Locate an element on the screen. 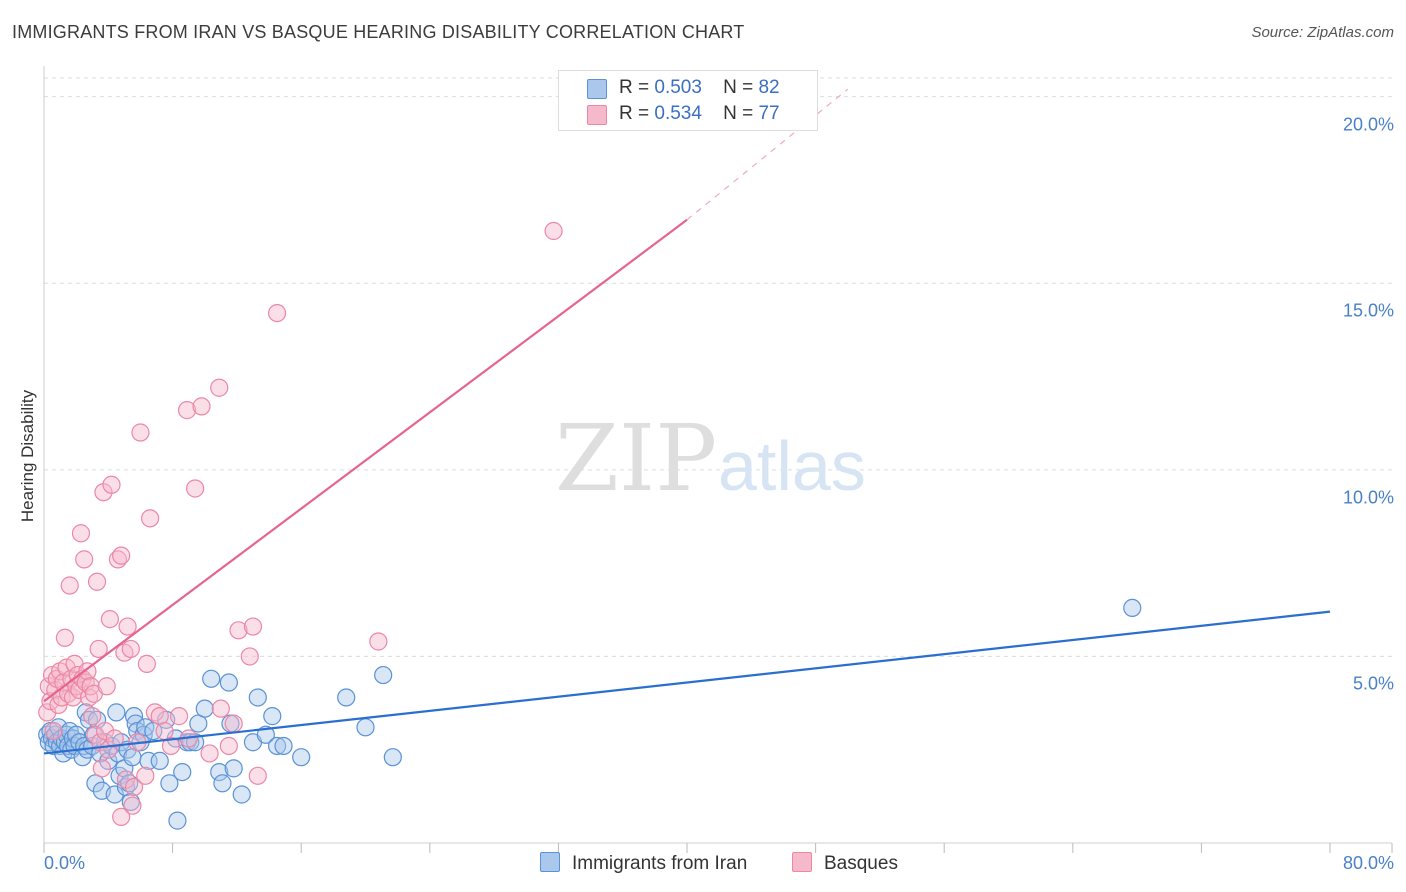 The width and height of the screenshot is (1406, 892). watermark: ZIP atlas is located at coordinates (710, 458).